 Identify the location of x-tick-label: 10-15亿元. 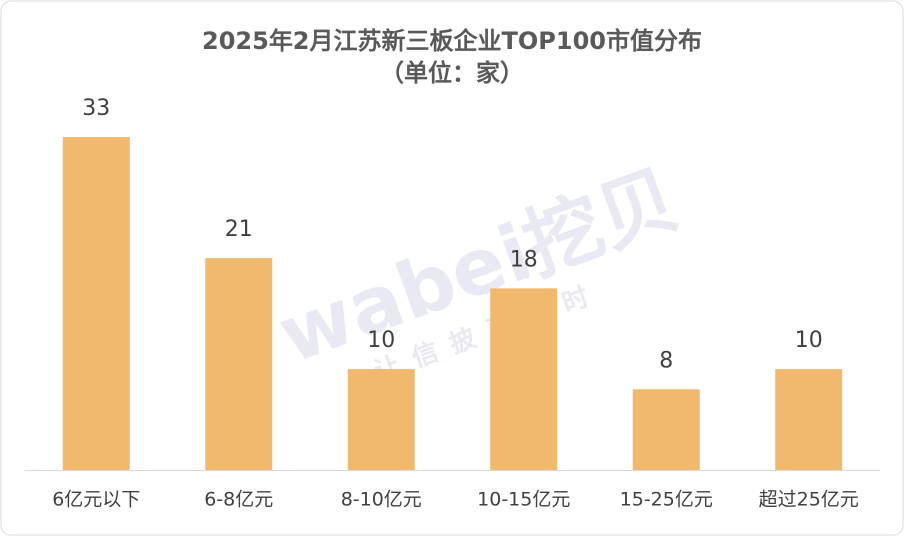
(523, 500).